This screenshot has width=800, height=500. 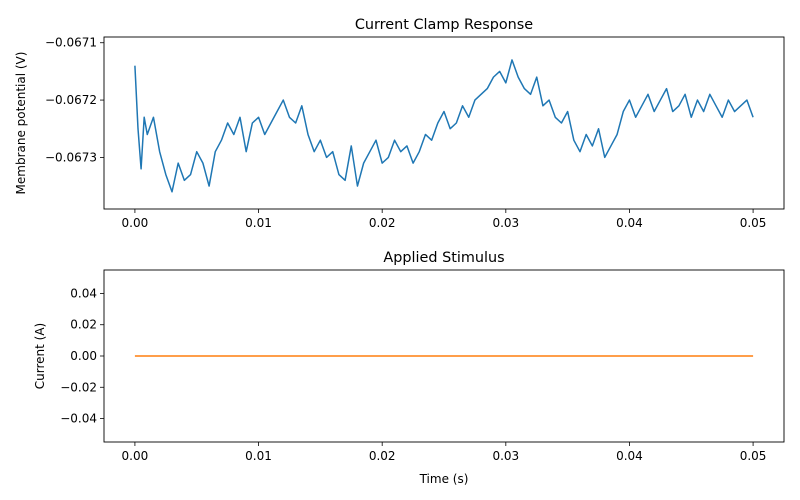 What do you see at coordinates (71, 43) in the screenshot?
I see `y-tick-label: −0.0671` at bounding box center [71, 43].